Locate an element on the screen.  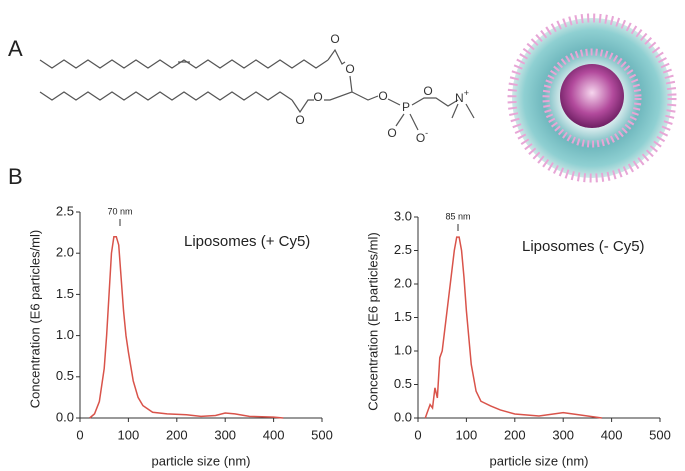
chart-annotation: Liposomes (+ Cy5) is located at coordinates (247, 241).